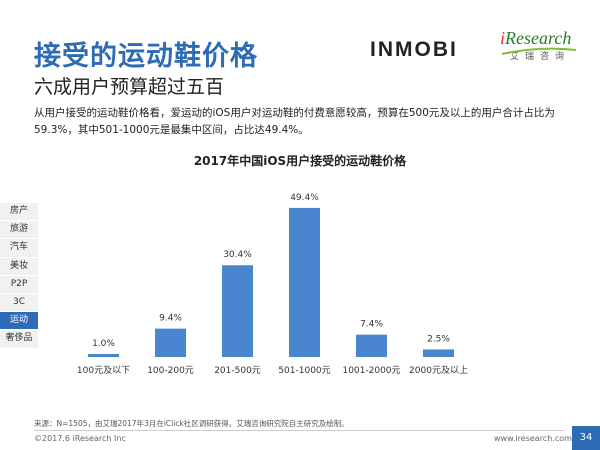  What do you see at coordinates (103, 370) in the screenshot?
I see `category-label-0: 100元及以下` at bounding box center [103, 370].